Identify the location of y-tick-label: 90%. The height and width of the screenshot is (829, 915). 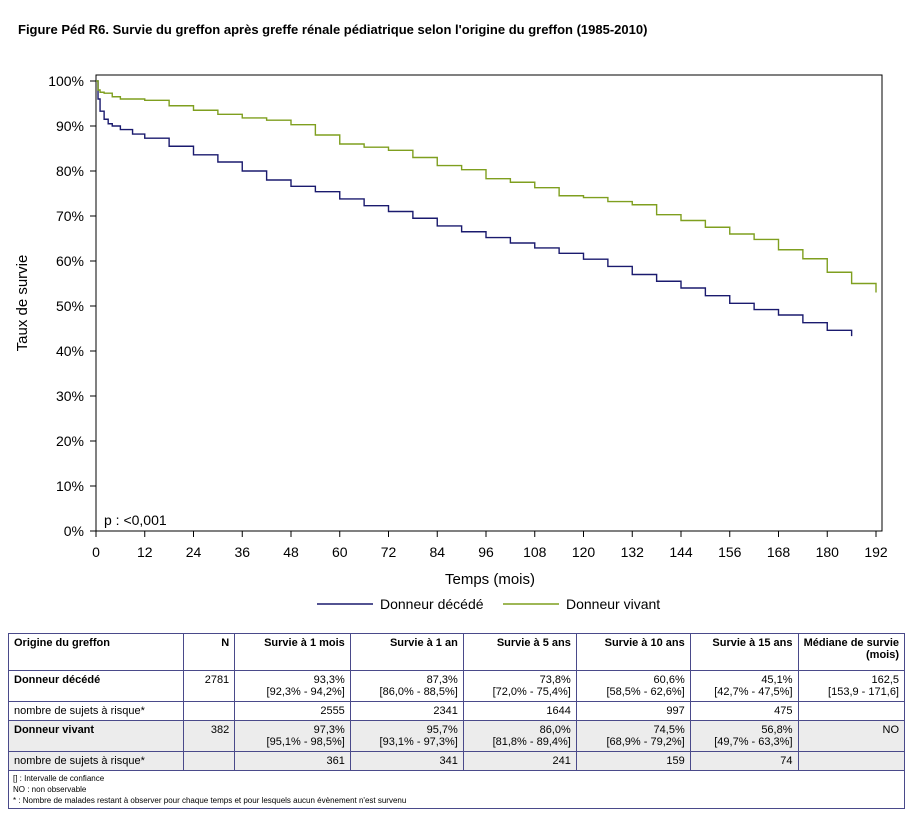
(70, 126).